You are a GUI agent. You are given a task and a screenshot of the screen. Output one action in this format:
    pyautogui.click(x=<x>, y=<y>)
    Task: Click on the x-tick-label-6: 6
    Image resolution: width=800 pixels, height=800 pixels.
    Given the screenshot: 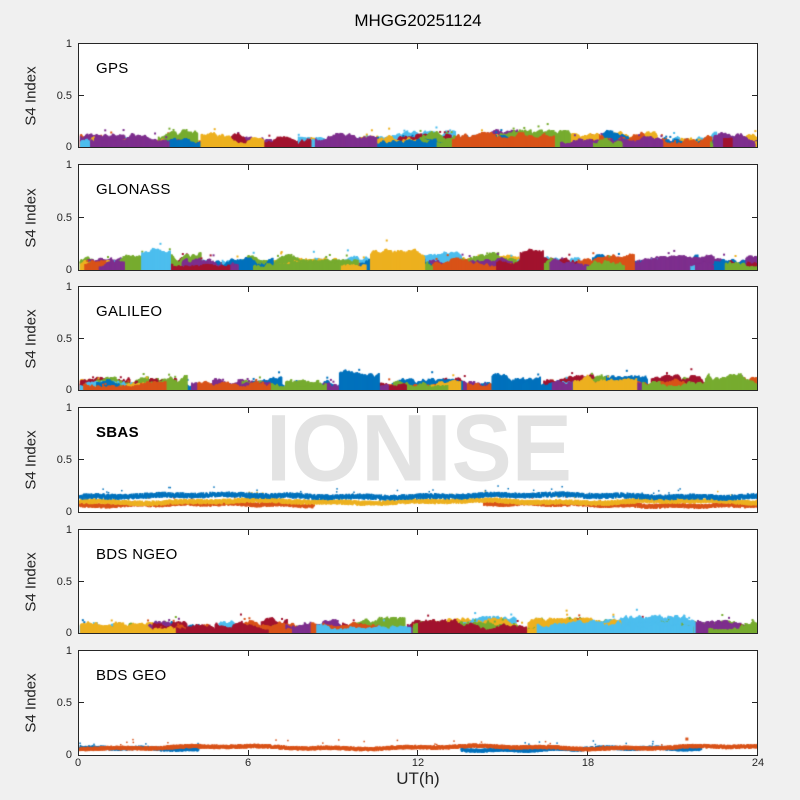 What is the action you would take?
    pyautogui.click(x=248, y=763)
    